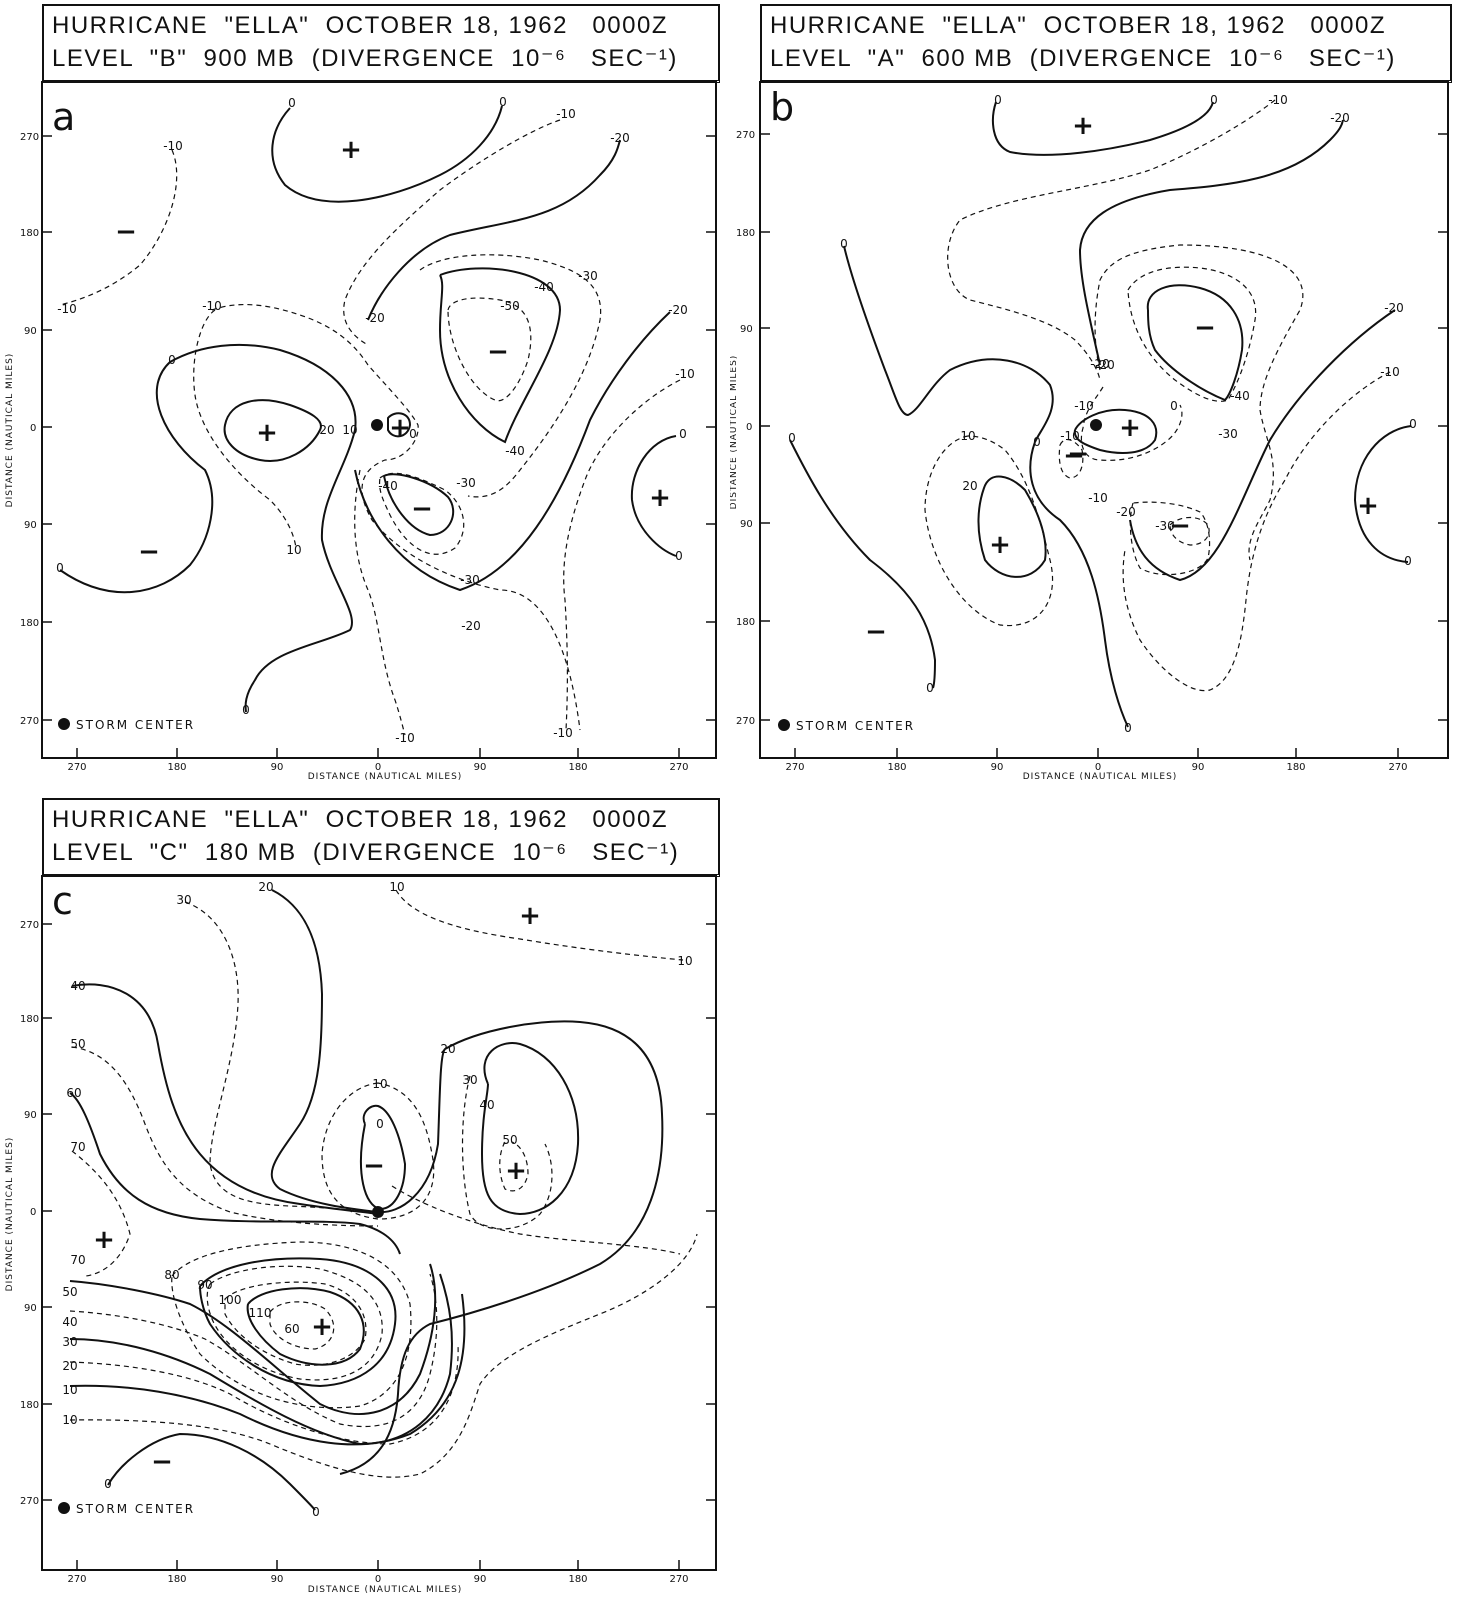 Image resolution: width=1470 pixels, height=1599 pixels. Describe the element at coordinates (77, 1260) in the screenshot. I see `map-label: 70` at that location.